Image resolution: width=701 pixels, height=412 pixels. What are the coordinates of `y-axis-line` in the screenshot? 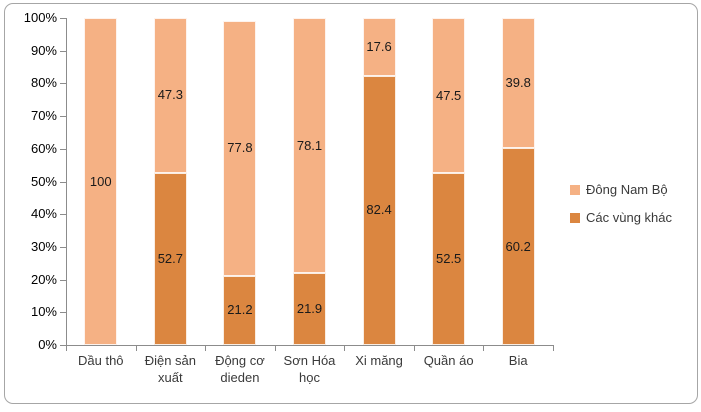 It's located at (66, 182).